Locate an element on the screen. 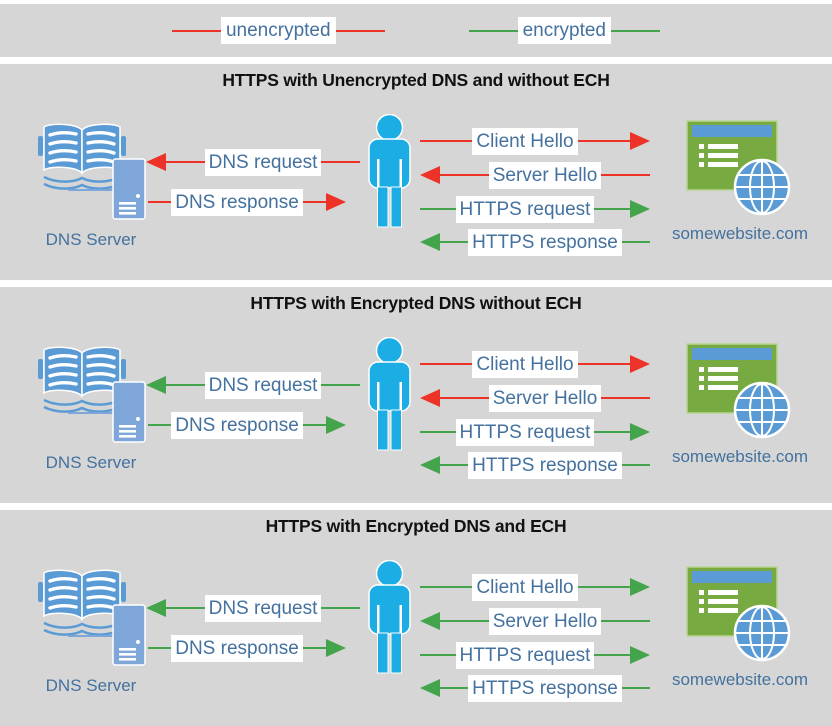 The image size is (832, 726). legend-label-encrypted: encrypted is located at coordinates (564, 30).